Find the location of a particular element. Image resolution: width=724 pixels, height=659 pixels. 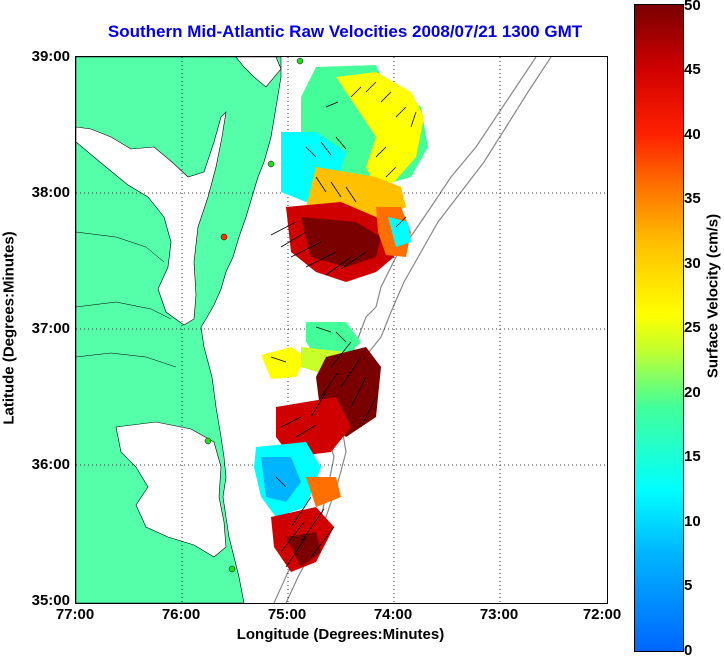

y-axis-label: Latitude (Degrees:Minutes) is located at coordinates (9, 328).